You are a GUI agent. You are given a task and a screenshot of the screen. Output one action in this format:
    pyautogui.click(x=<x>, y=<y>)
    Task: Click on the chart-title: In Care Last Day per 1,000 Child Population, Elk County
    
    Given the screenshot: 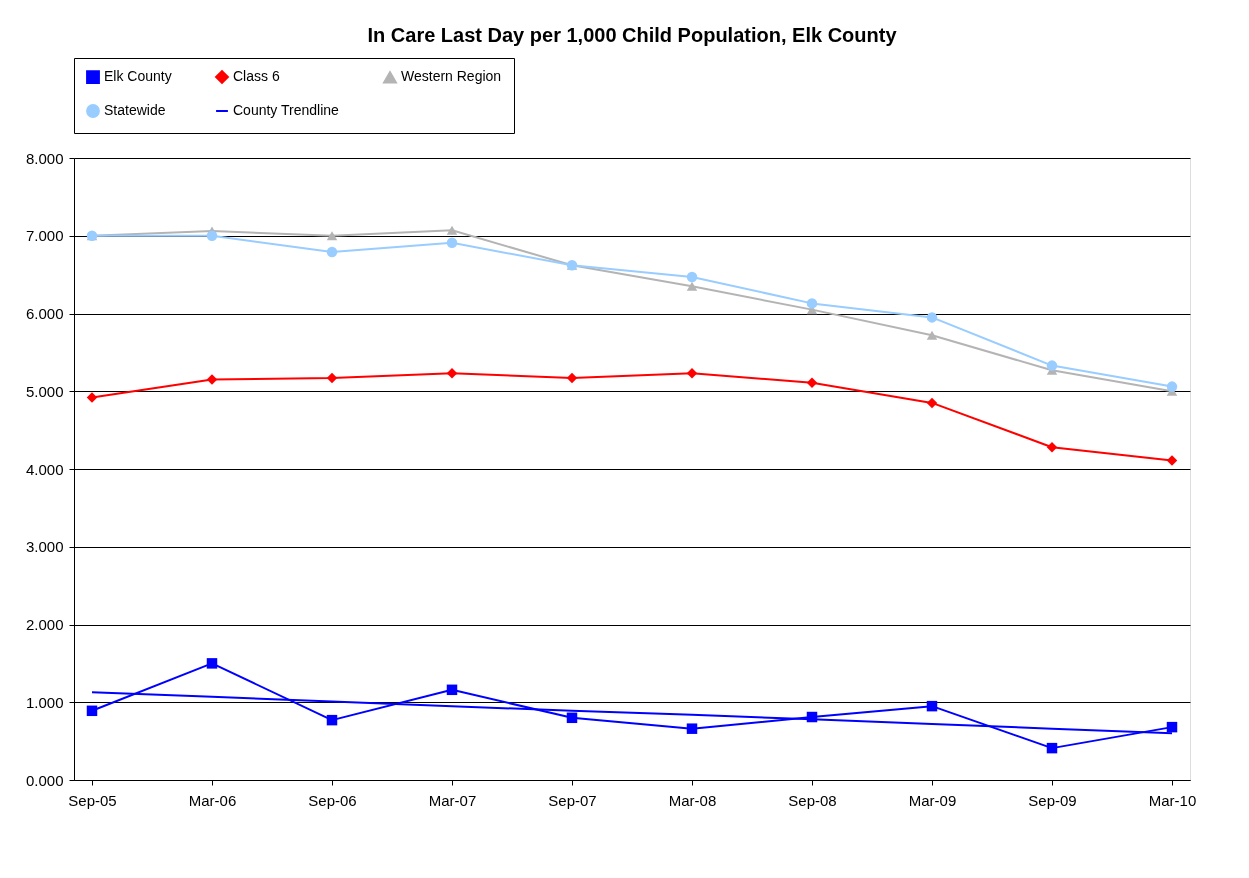 What is the action you would take?
    pyautogui.click(x=632, y=34)
    